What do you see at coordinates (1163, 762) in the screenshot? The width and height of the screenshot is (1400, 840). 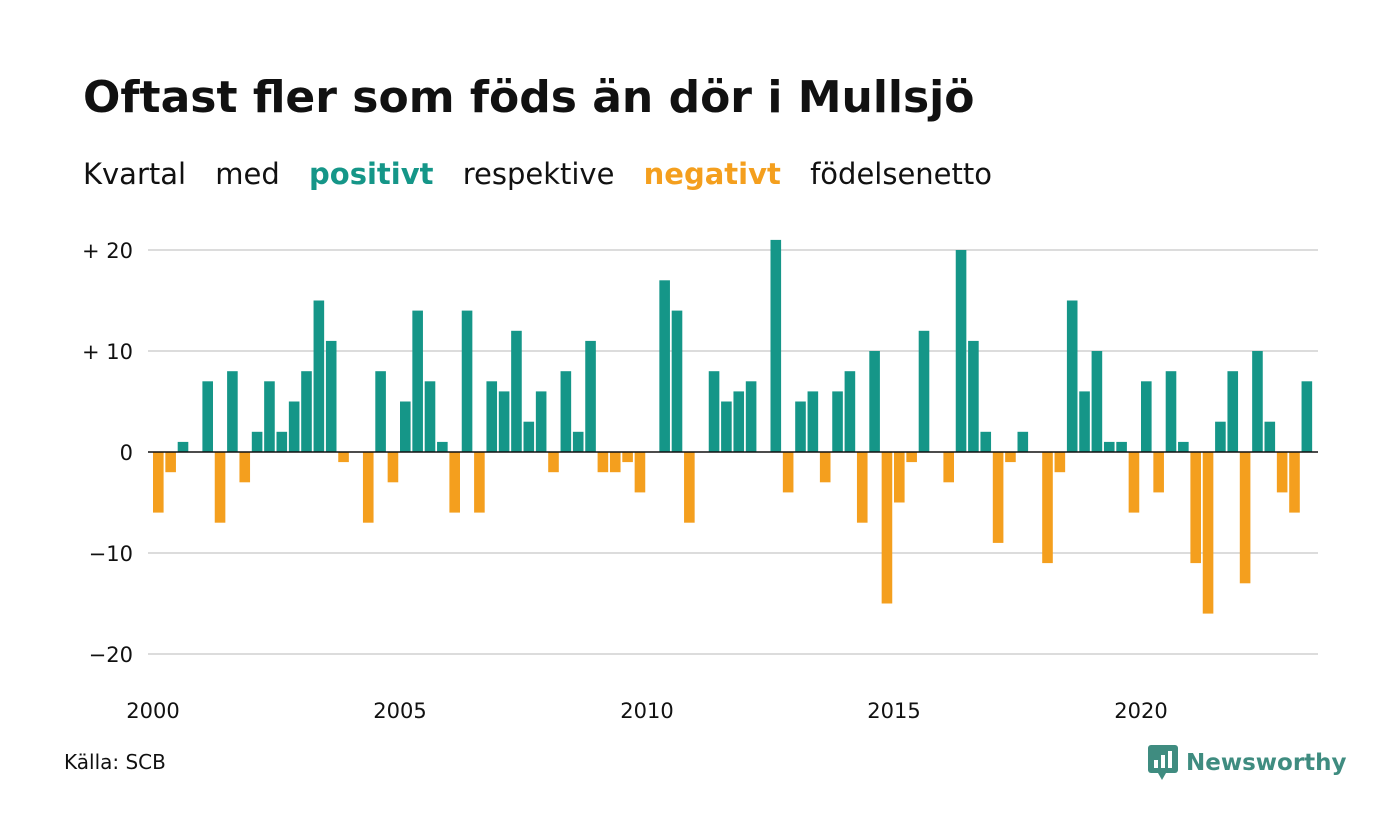 I see `newsworthy-logo-icon` at bounding box center [1163, 762].